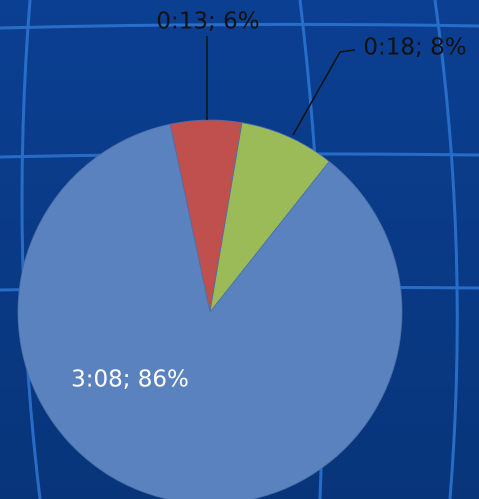 The width and height of the screenshot is (479, 499). I want to click on data-label: 0:13; 6%, so click(207, 22).